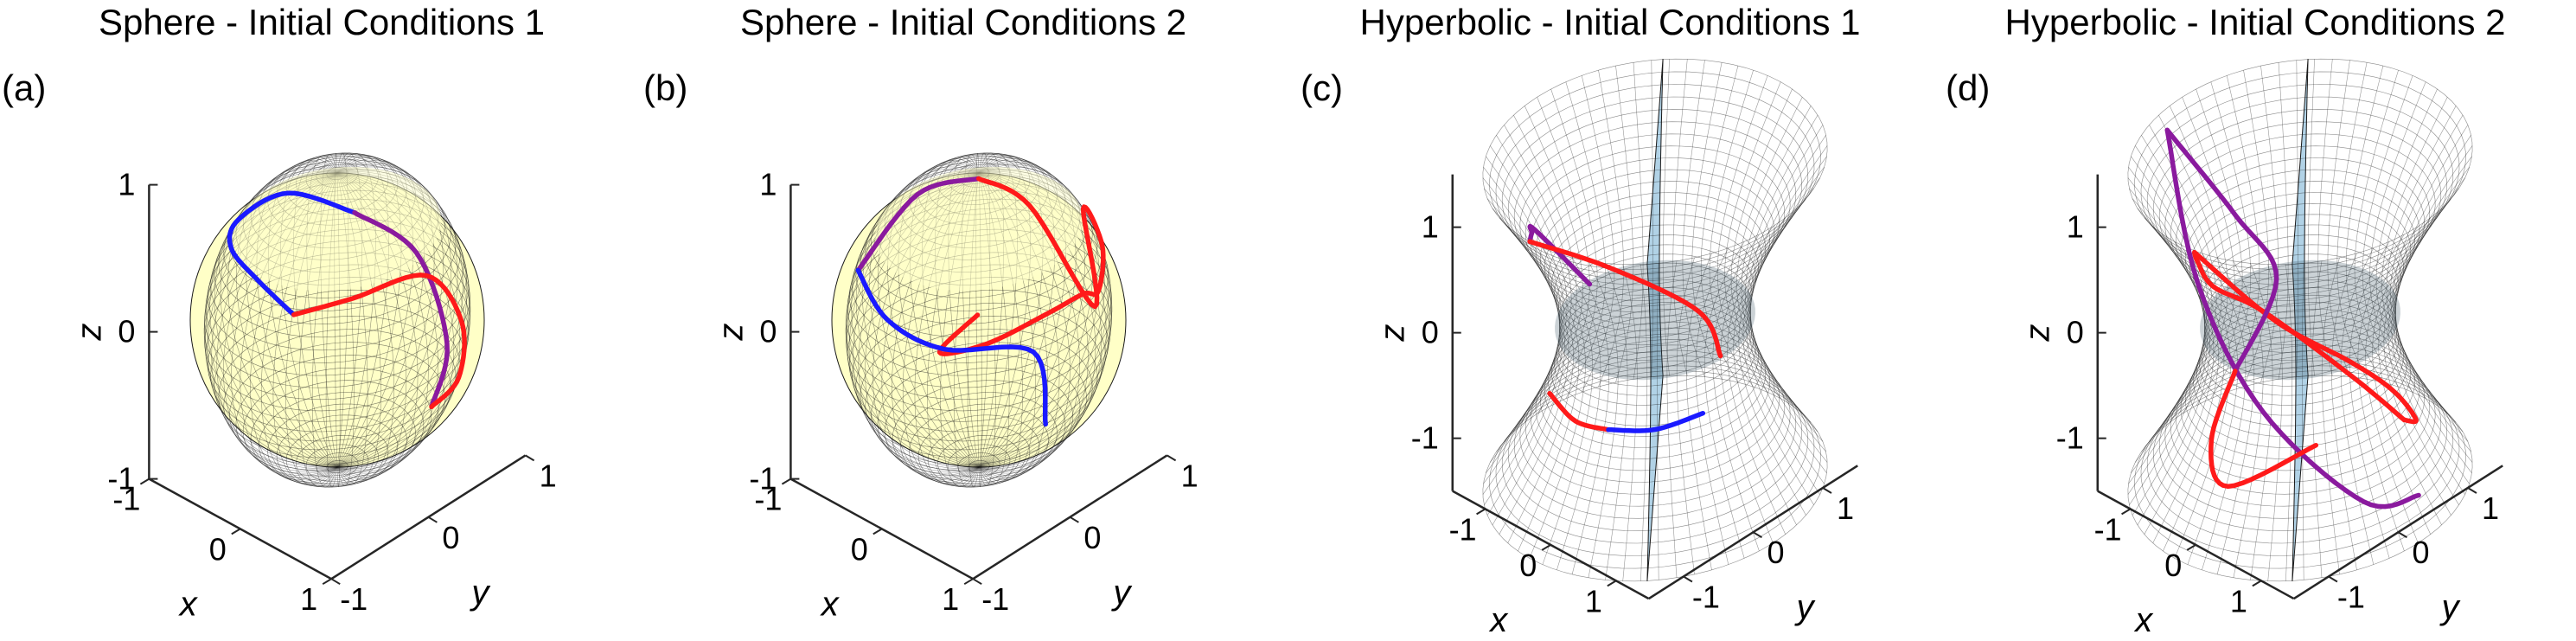 The image size is (2576, 641). Describe the element at coordinates (2402, 535) in the screenshot. I see `y-tick-mark` at that location.